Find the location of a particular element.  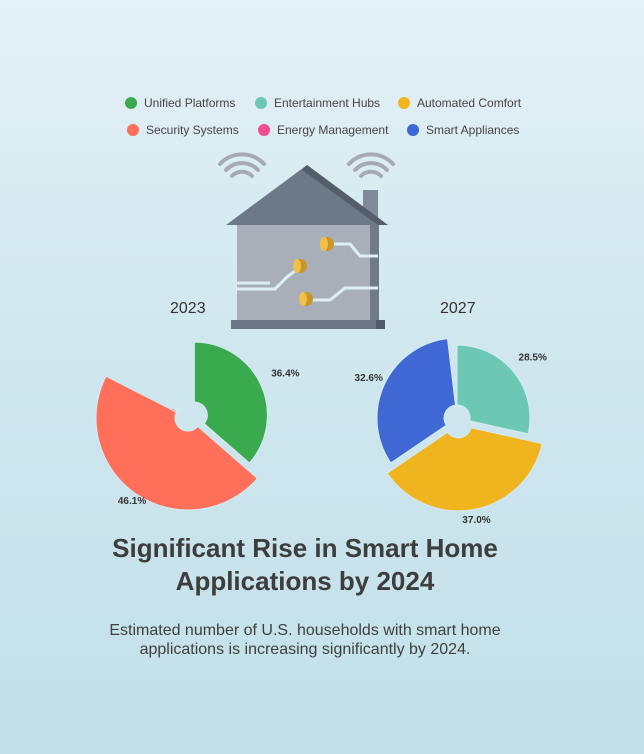

legend-item-unified-platforms: Unified Platforms is located at coordinates (180, 103).